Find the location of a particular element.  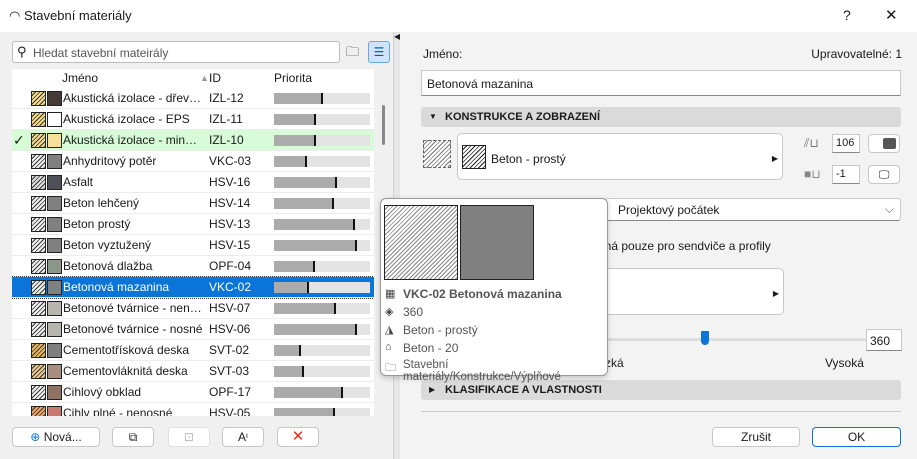

priority-input: 360 is located at coordinates (884, 340).